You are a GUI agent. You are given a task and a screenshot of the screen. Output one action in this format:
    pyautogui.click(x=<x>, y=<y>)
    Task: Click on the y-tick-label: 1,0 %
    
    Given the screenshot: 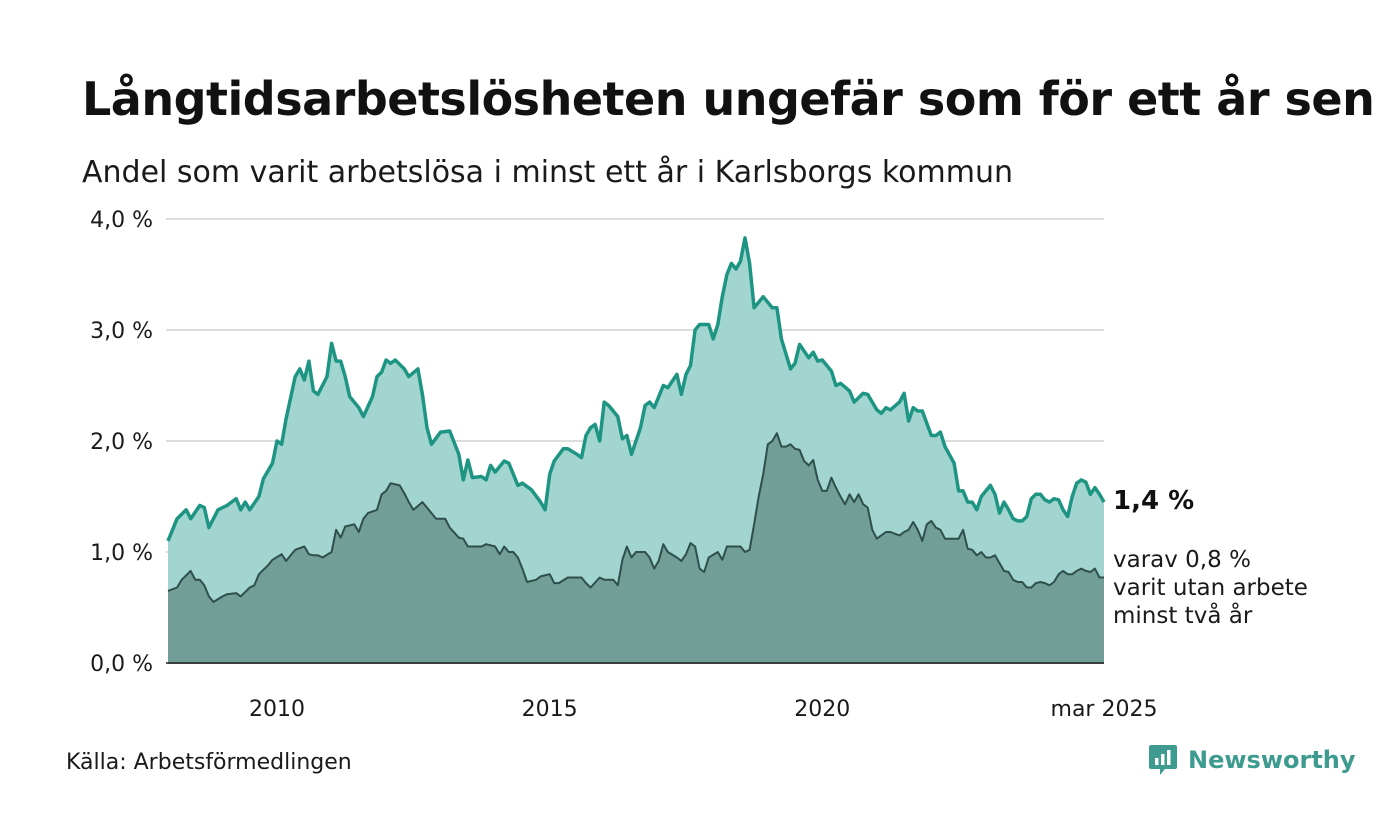 What is the action you would take?
    pyautogui.click(x=121, y=553)
    